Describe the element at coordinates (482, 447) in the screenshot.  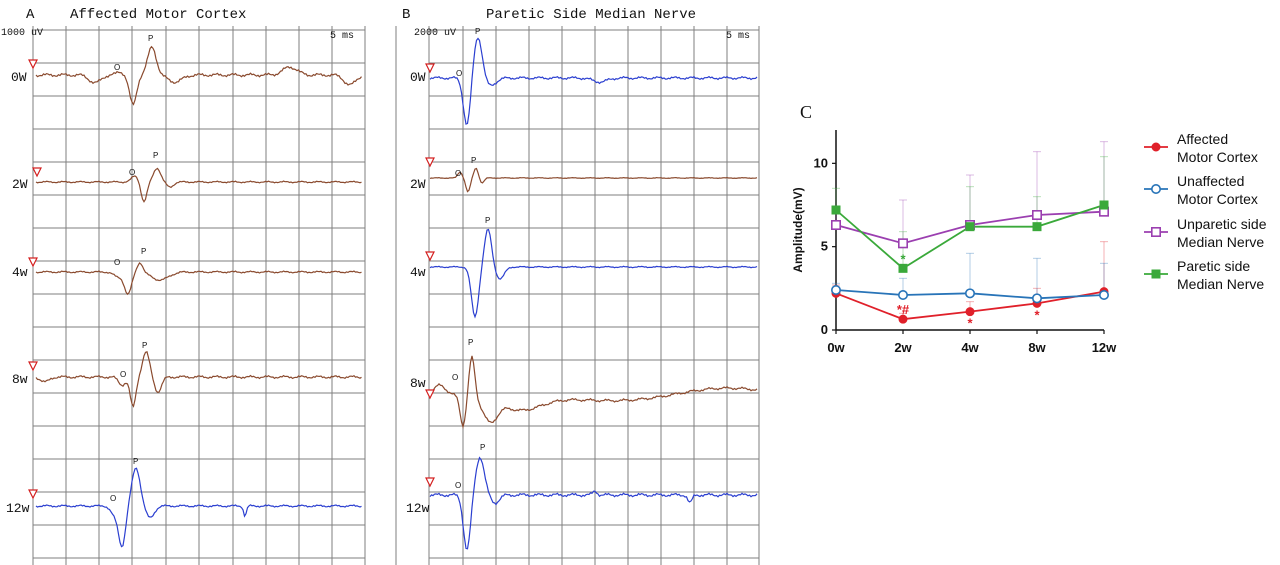
I see `peak-marker-b-12w: P` at that location.